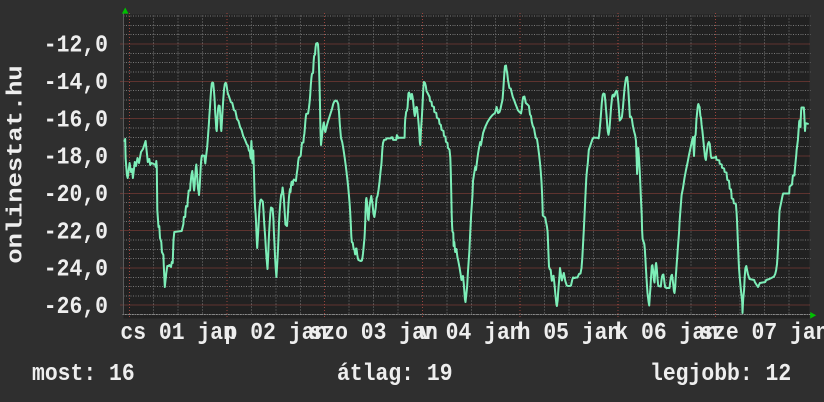 The height and width of the screenshot is (402, 824). Describe the element at coordinates (471, 333) in the screenshot. I see `svg-text: v 04 jan` at that location.